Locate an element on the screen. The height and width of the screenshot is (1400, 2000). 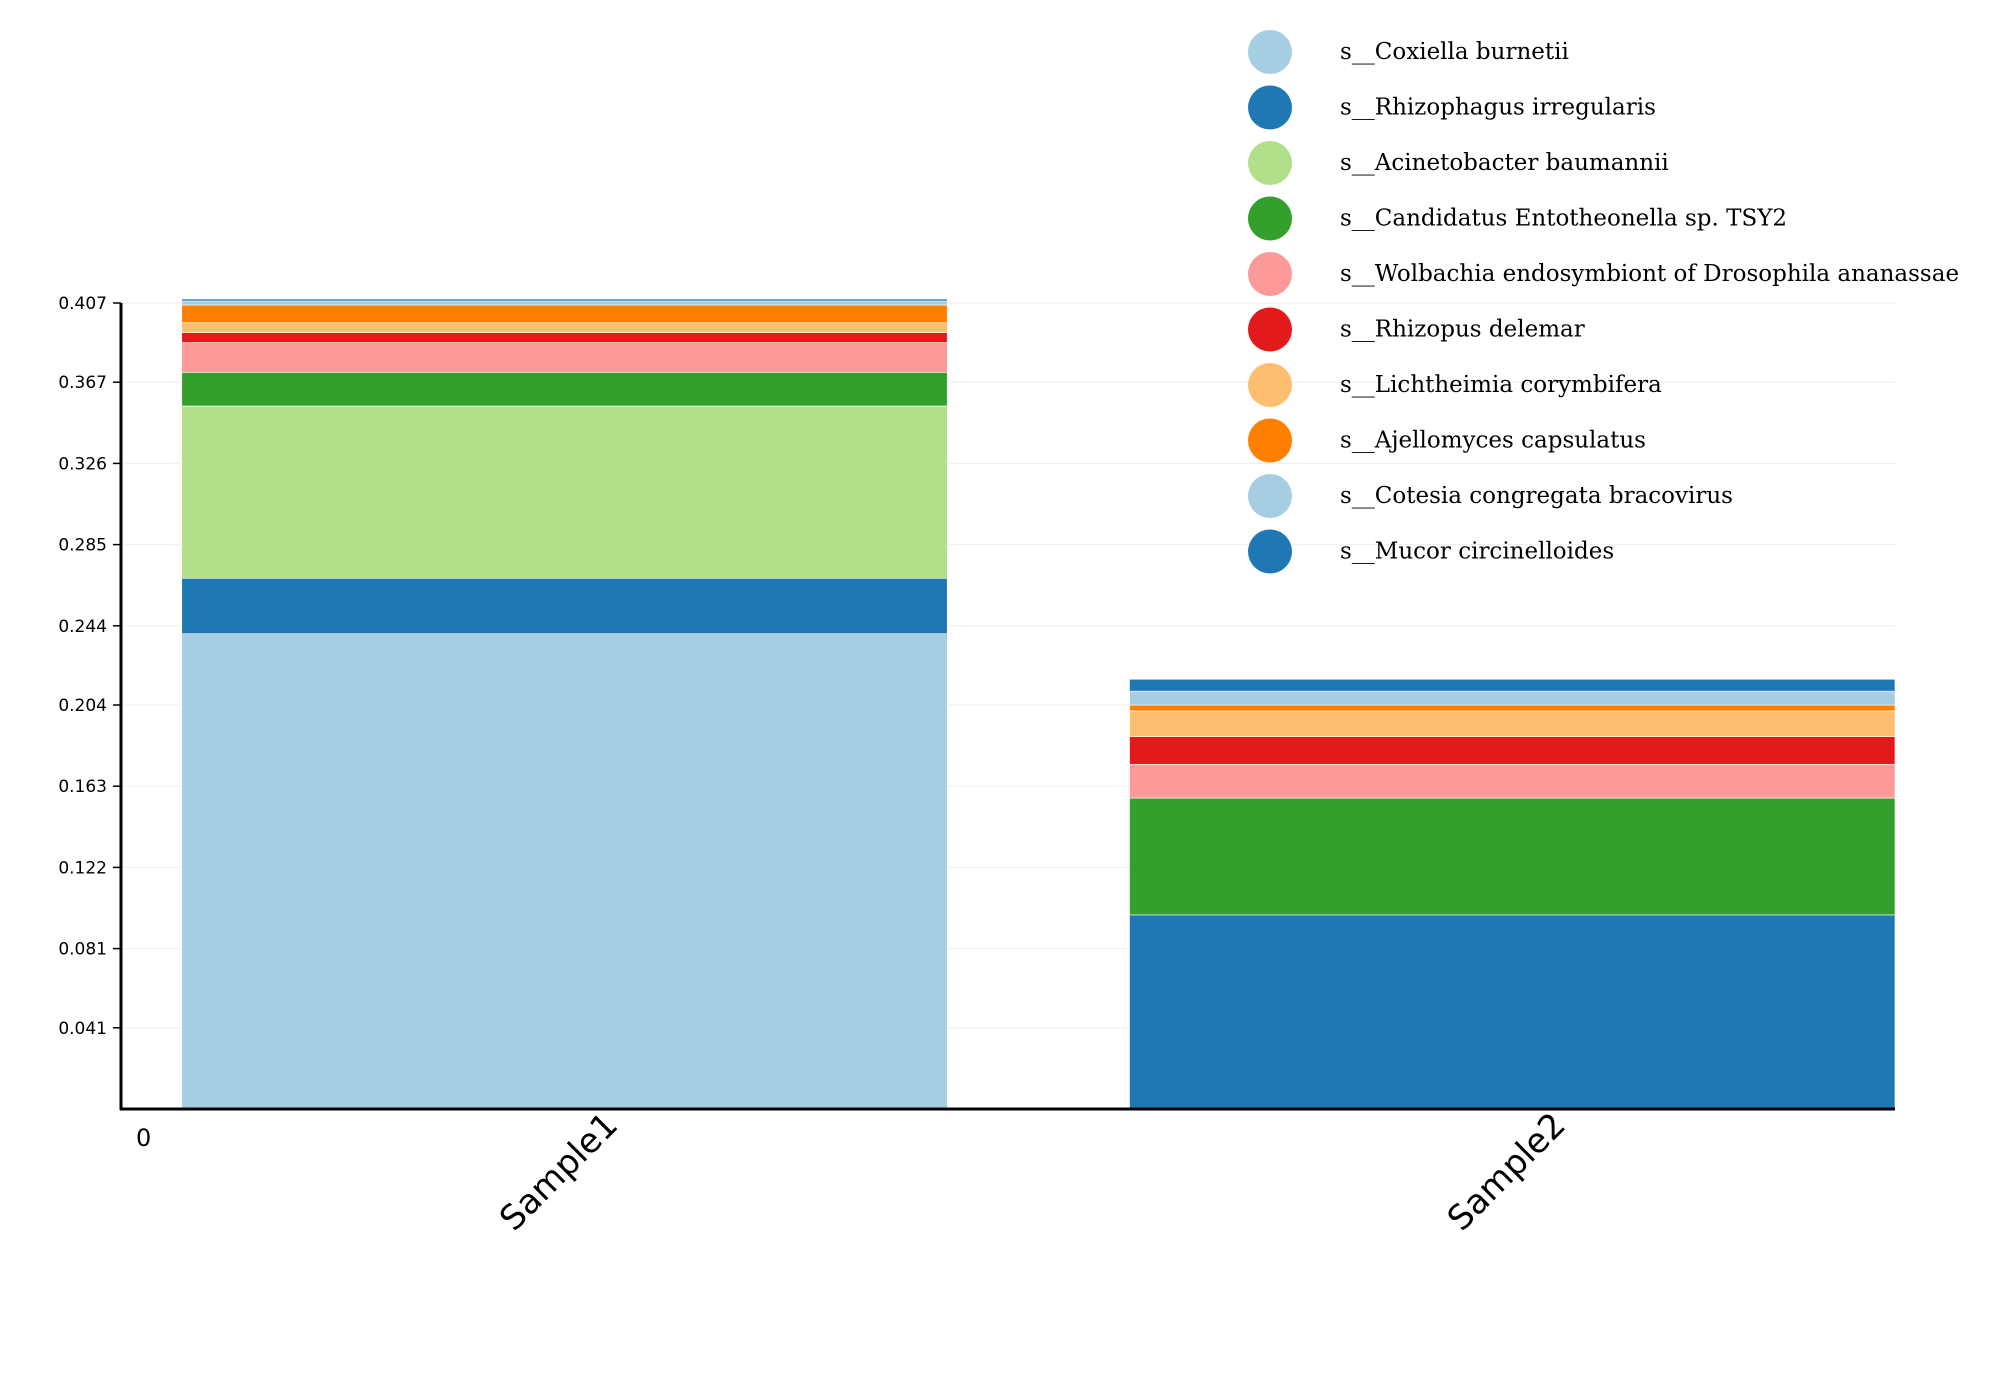
y-zero-label: 0 is located at coordinates (143, 1138).